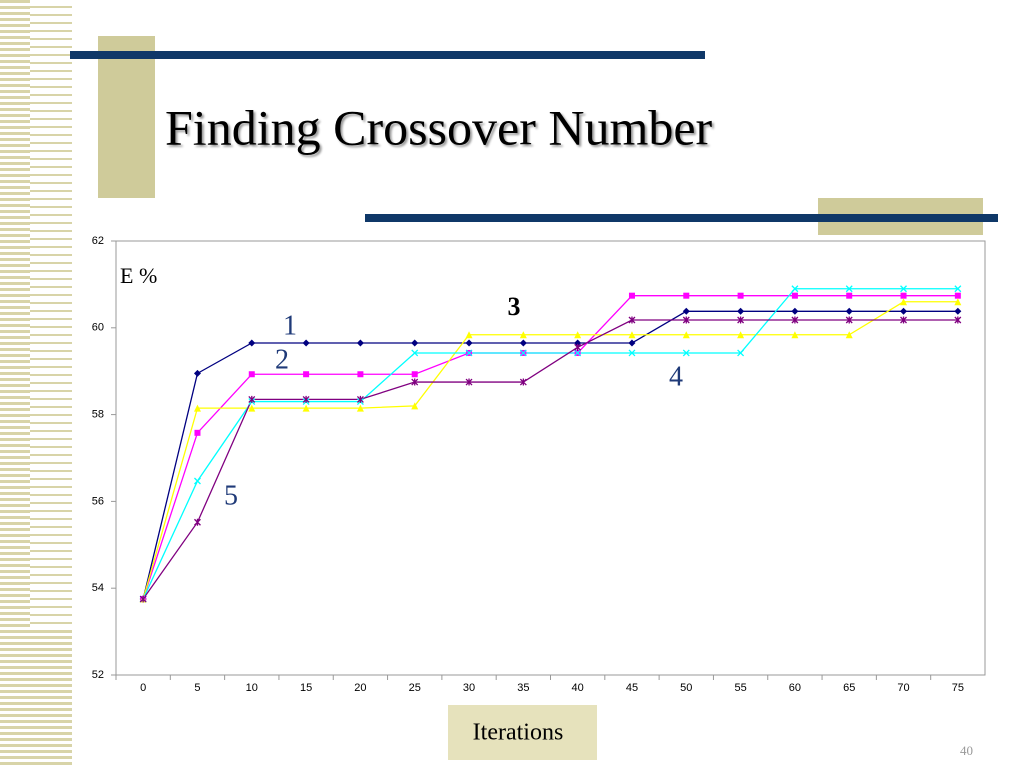 This screenshot has width=1024, height=768. What do you see at coordinates (469, 688) in the screenshot?
I see `x-tick-label: 30` at bounding box center [469, 688].